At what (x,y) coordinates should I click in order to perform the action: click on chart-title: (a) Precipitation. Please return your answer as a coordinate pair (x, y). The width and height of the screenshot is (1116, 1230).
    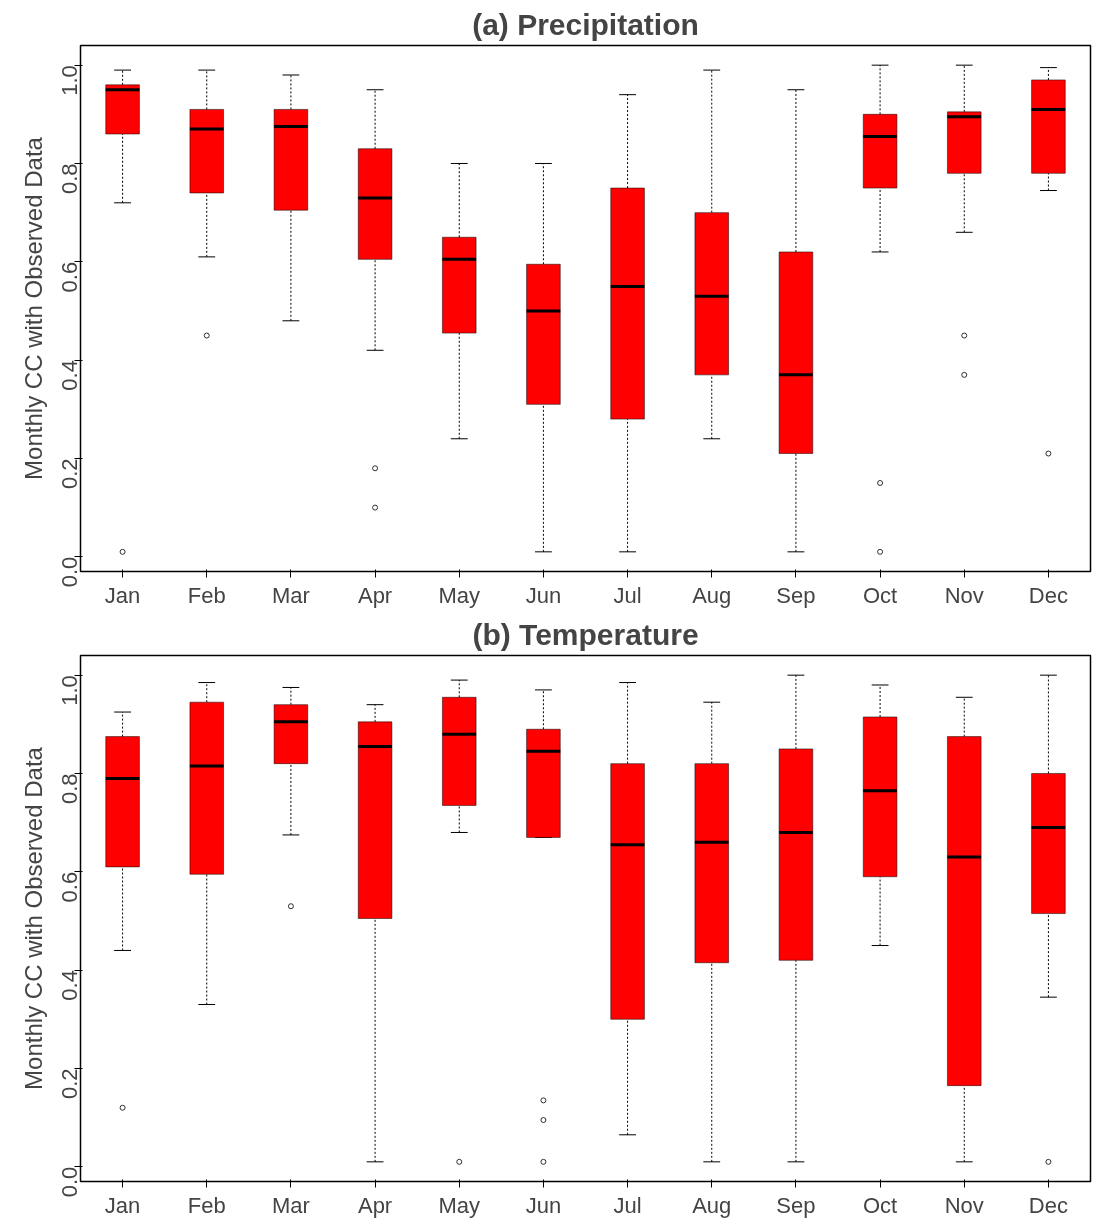
    Looking at the image, I should click on (585, 24).